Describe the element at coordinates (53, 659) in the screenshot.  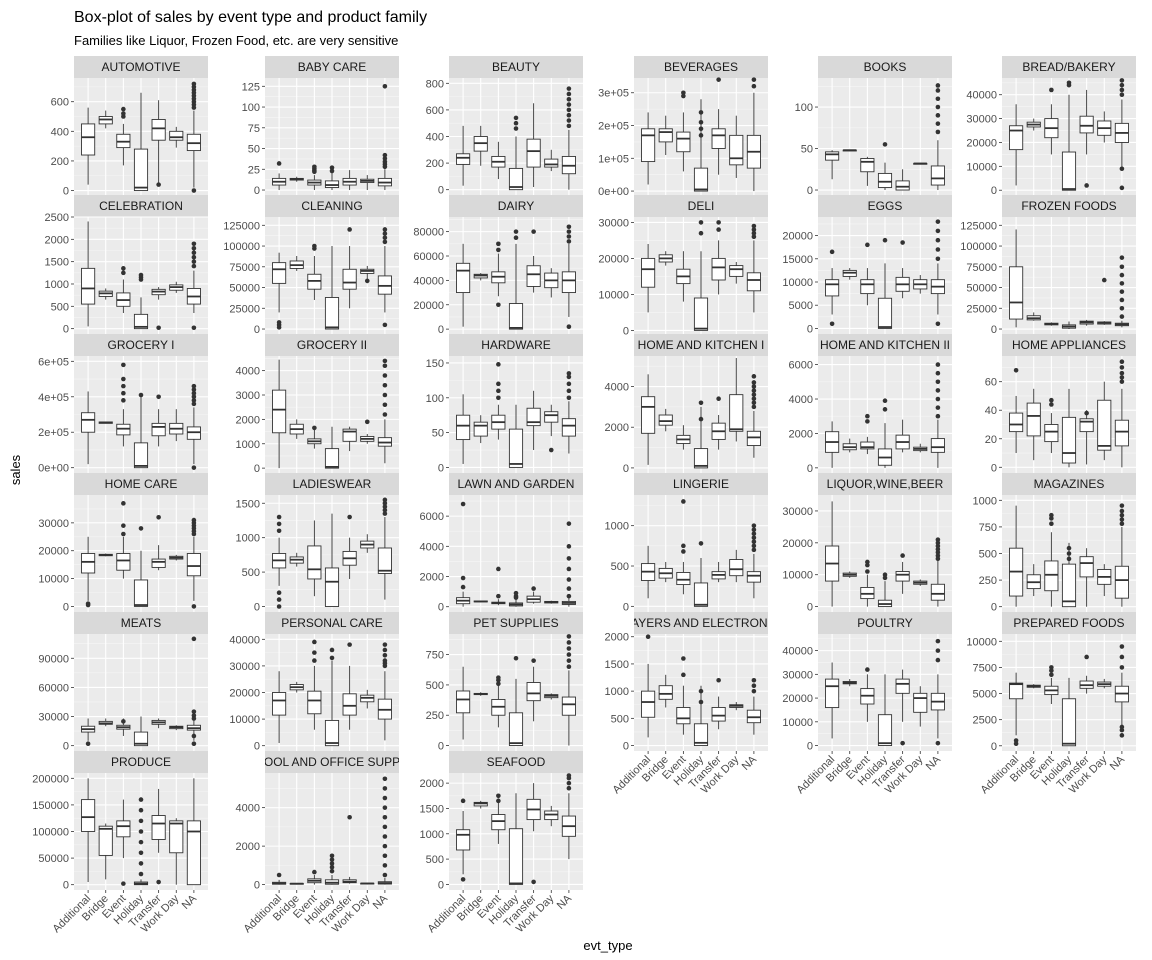
I see `y-tick-label: 90000` at that location.